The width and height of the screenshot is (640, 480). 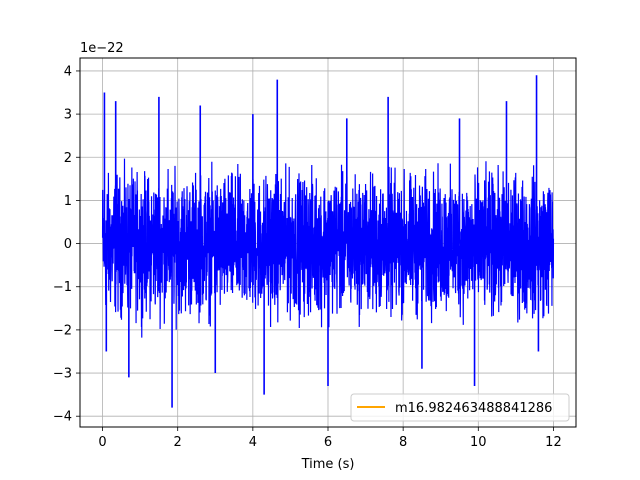 What do you see at coordinates (68, 201) in the screenshot?
I see `y-tick-label: 1` at bounding box center [68, 201].